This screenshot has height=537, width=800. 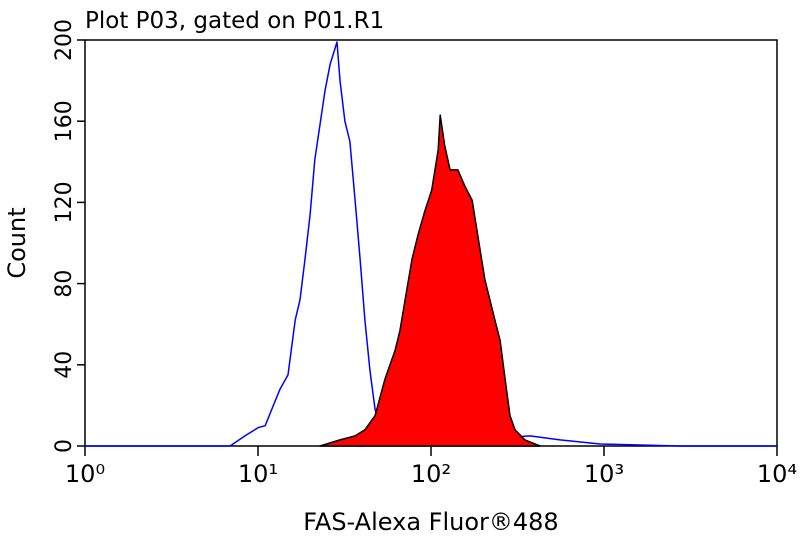 What do you see at coordinates (64, 446) in the screenshot?
I see `y-tick-label: 0` at bounding box center [64, 446].